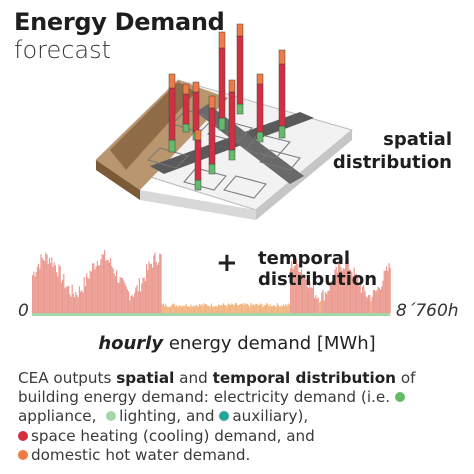  I want to click on hourly-demand-series, so click(211, 281).